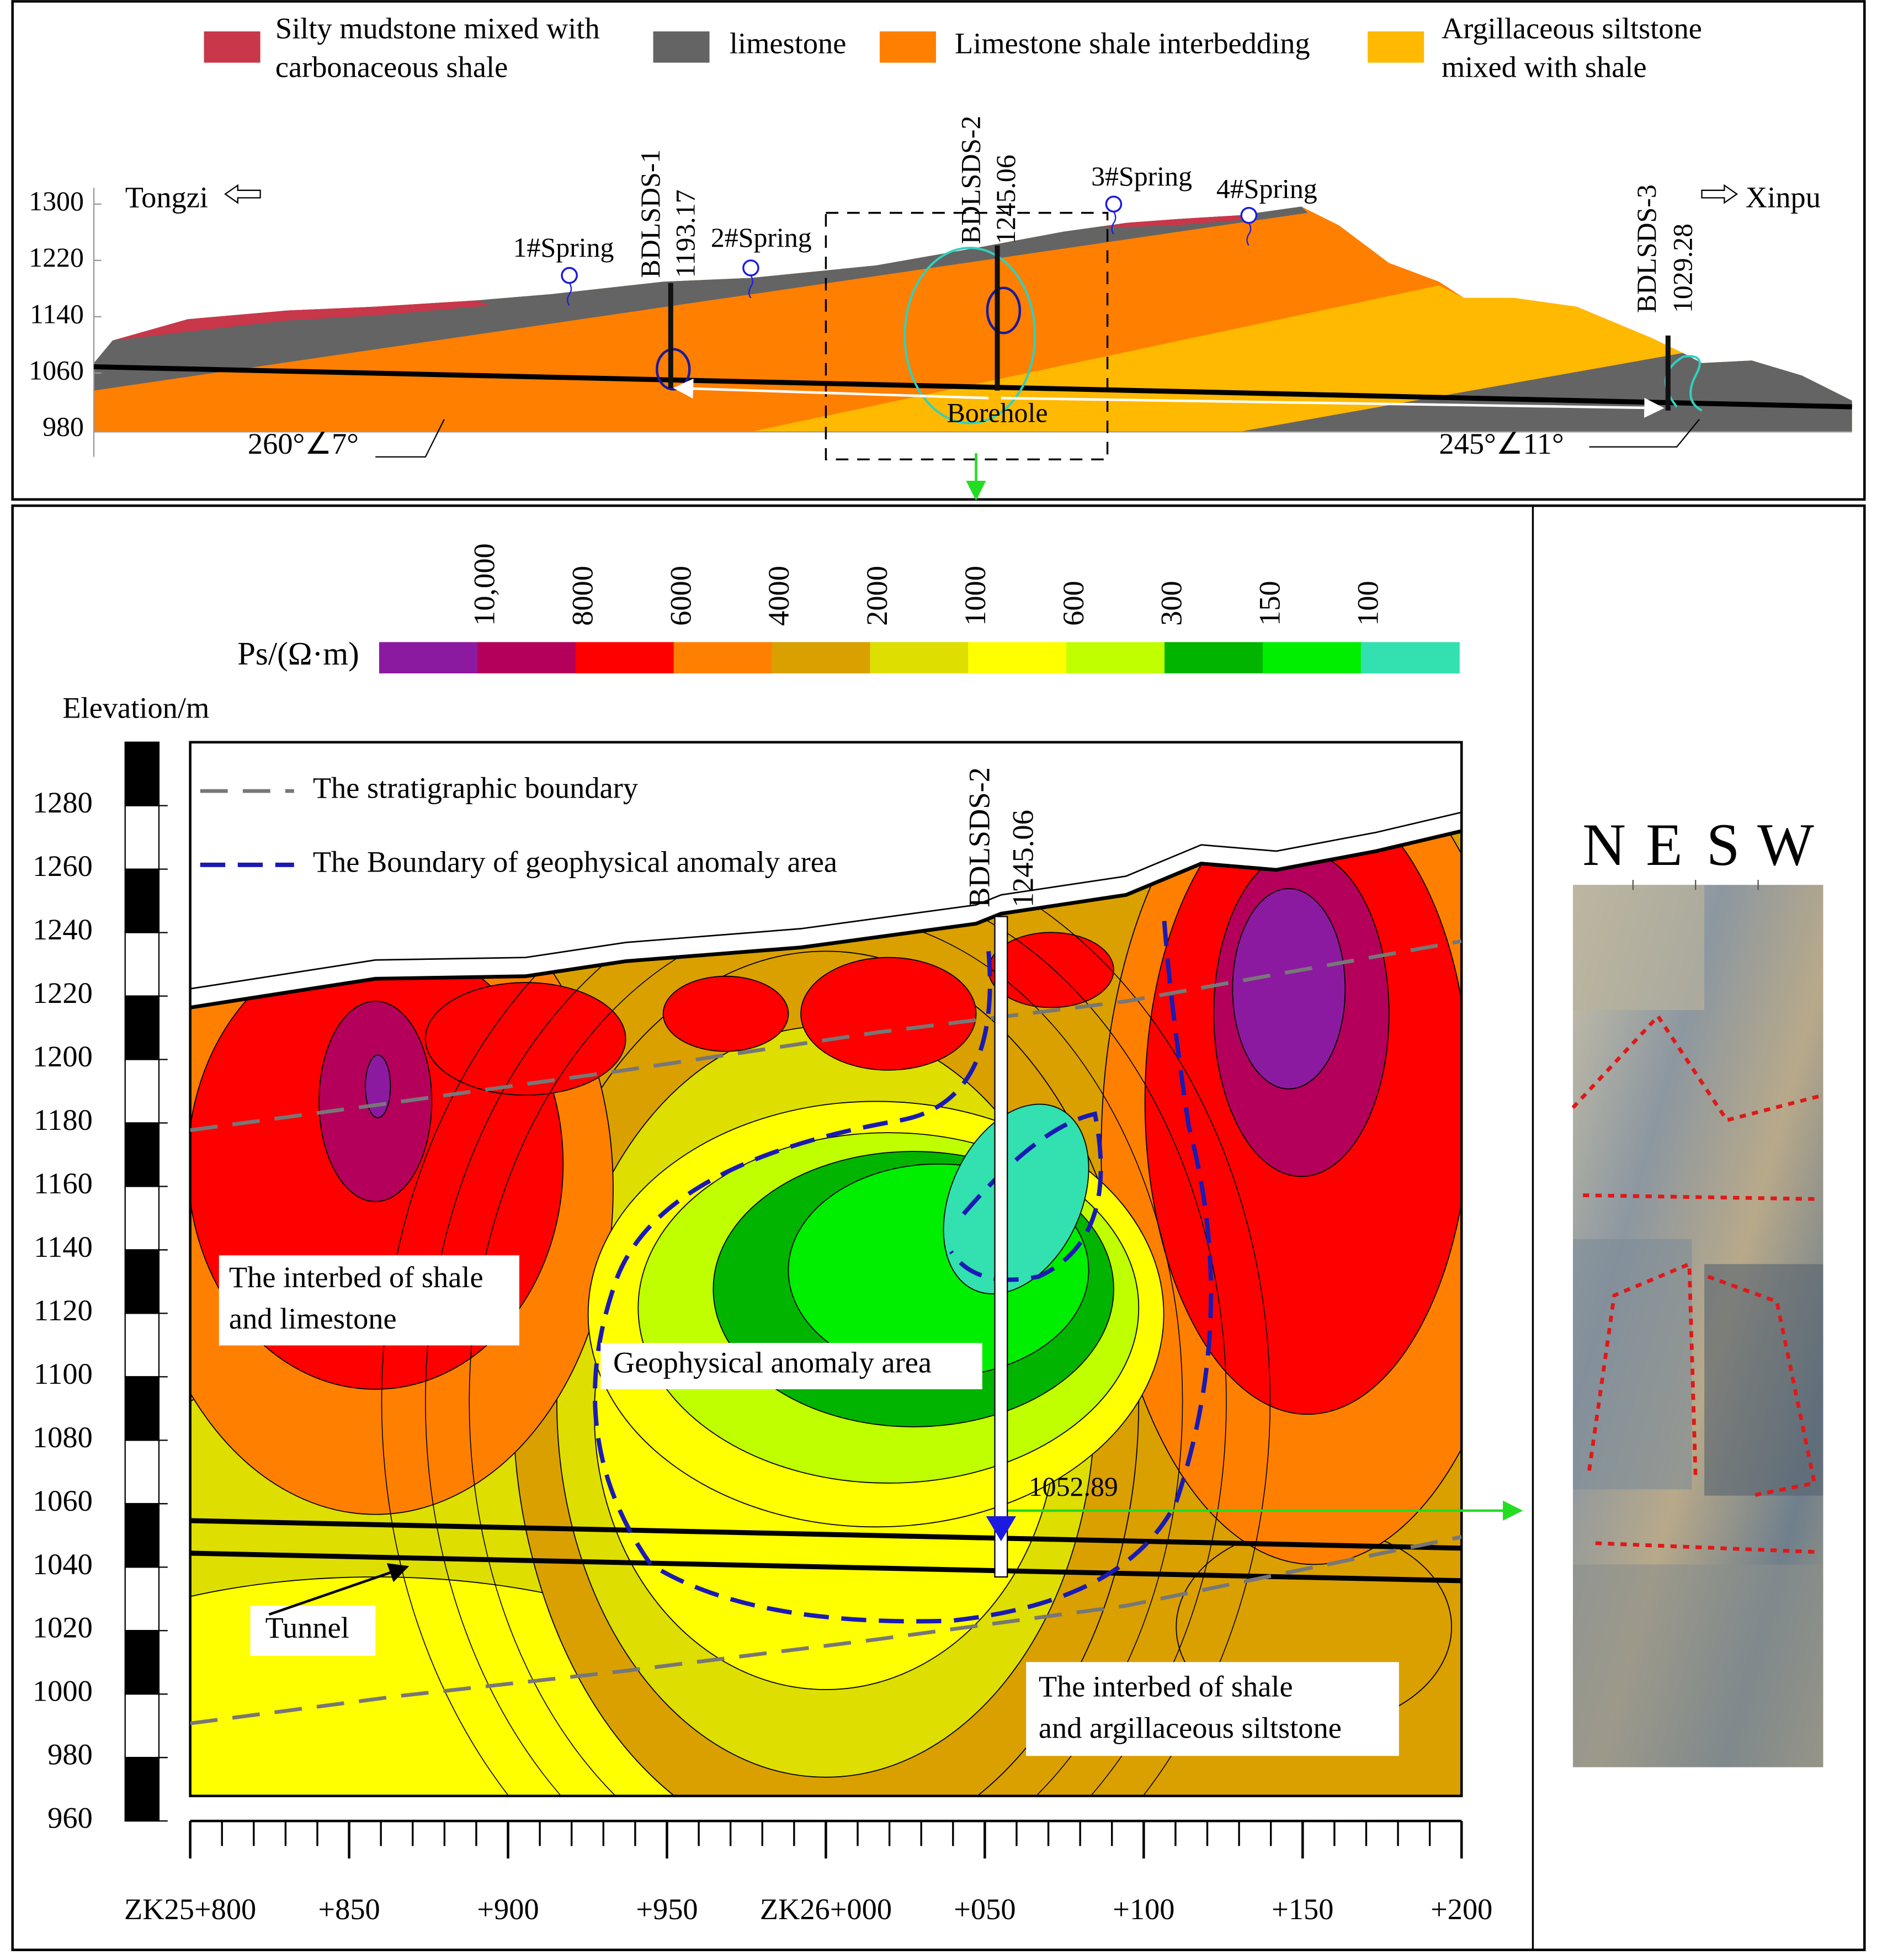 The width and height of the screenshot is (1877, 1960). I want to click on annotation: Geophysical anomaly area, so click(772, 1362).